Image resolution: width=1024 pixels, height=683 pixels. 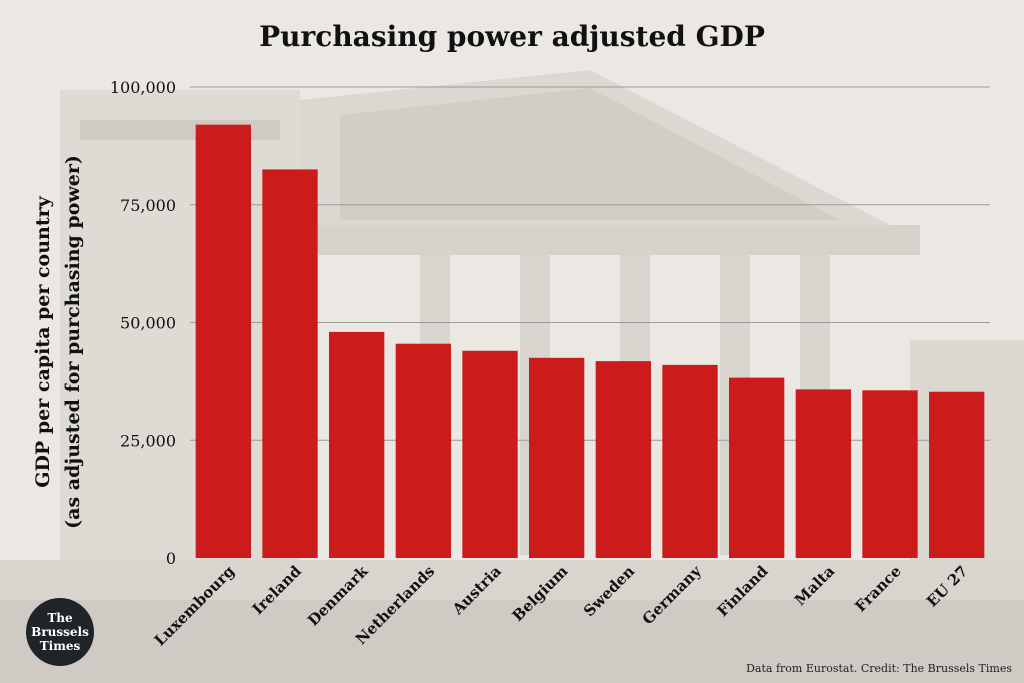 I want to click on y-tick-label: 50,000, so click(x=148, y=323).